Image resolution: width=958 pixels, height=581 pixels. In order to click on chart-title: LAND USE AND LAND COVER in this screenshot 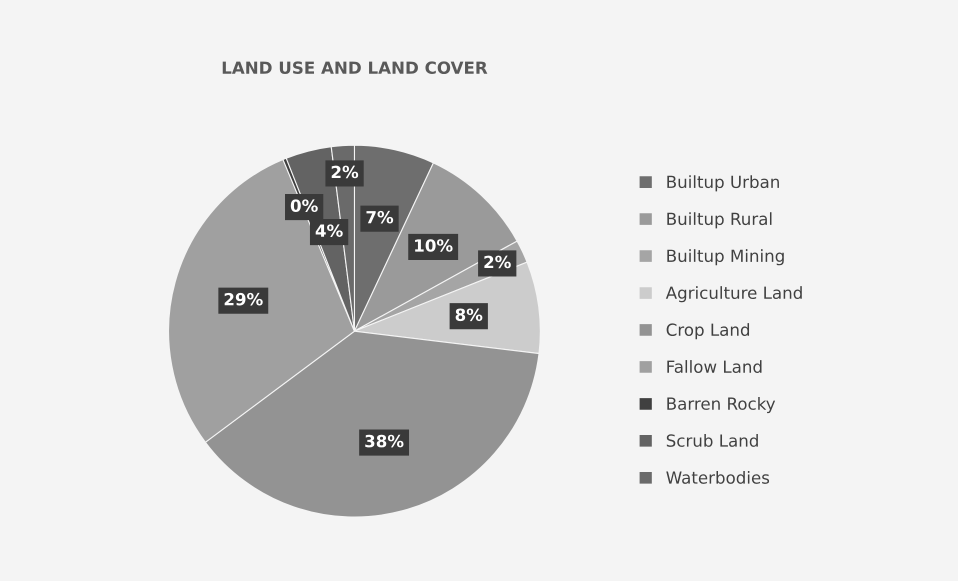, I will do `click(355, 67)`.